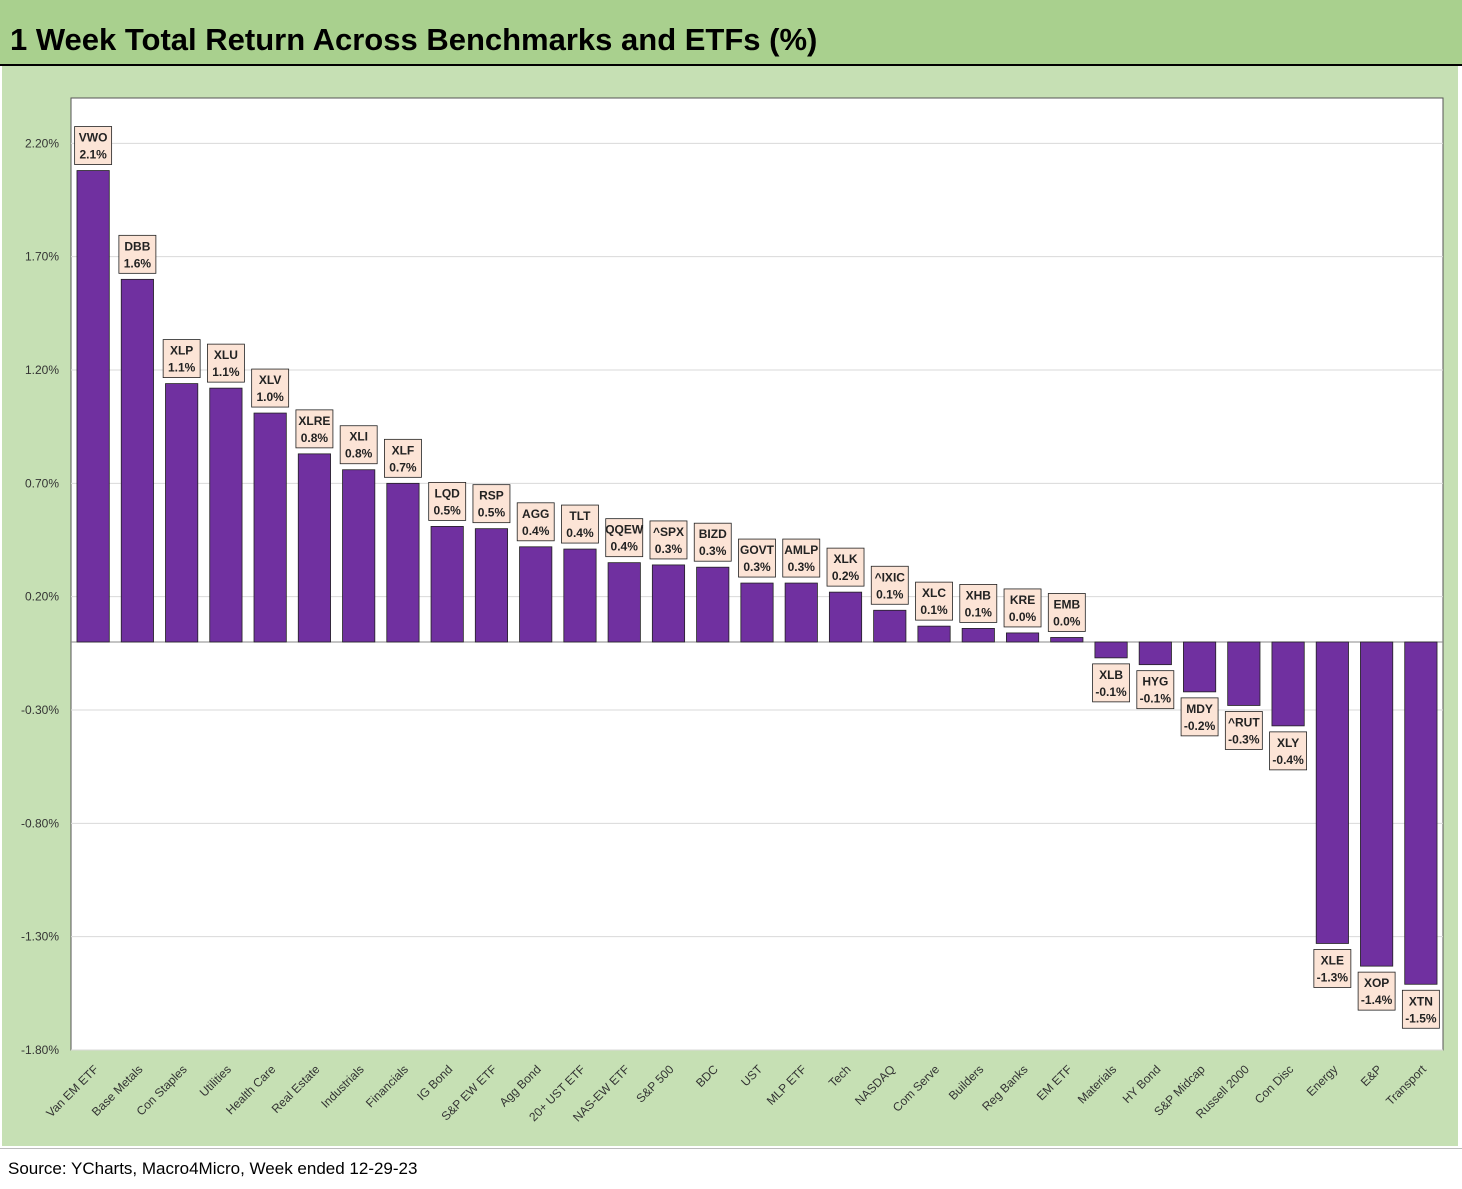  I want to click on x-tick-label: IG Bond, so click(434, 1082).